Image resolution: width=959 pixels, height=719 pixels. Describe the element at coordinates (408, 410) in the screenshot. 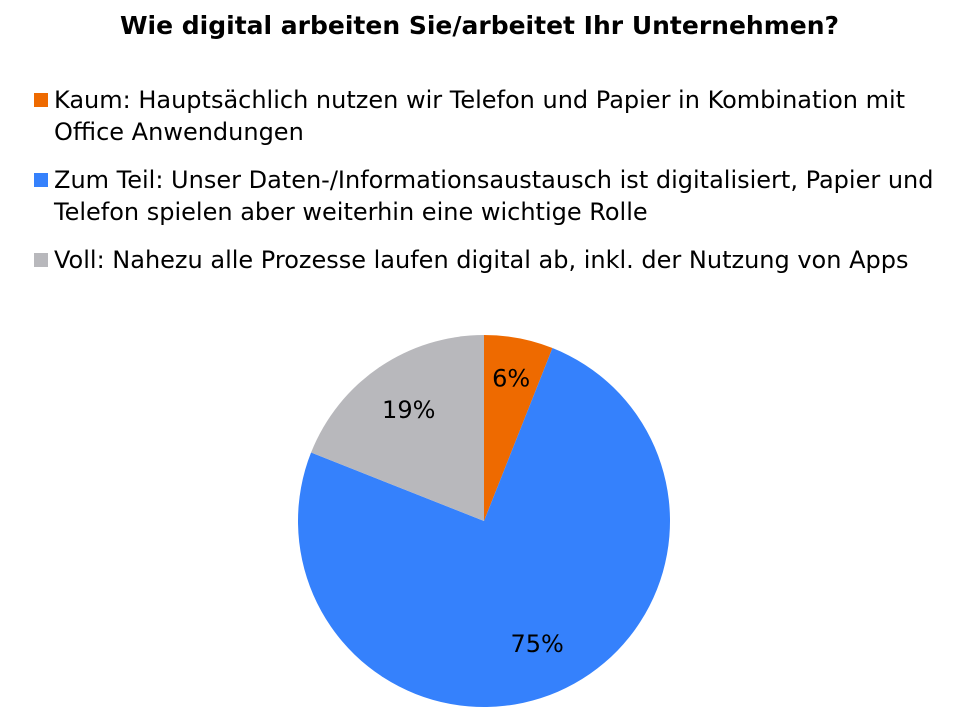

I see `data-label-voll: 19%` at that location.